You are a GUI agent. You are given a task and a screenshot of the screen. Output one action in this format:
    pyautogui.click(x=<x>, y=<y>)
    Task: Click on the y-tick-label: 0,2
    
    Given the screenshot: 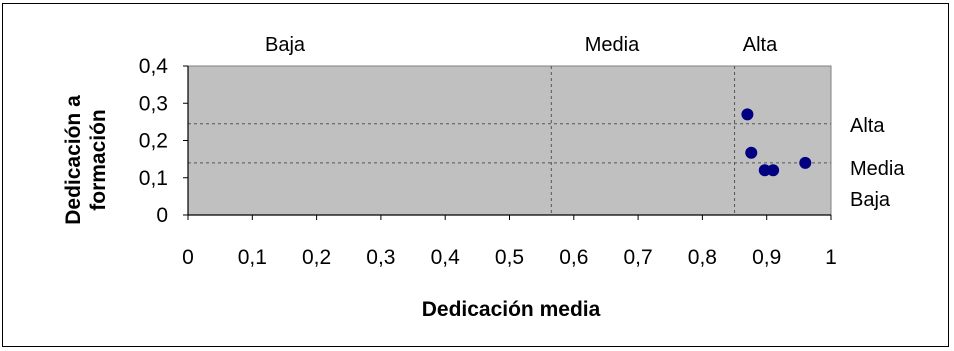 What is the action you would take?
    pyautogui.click(x=153, y=141)
    